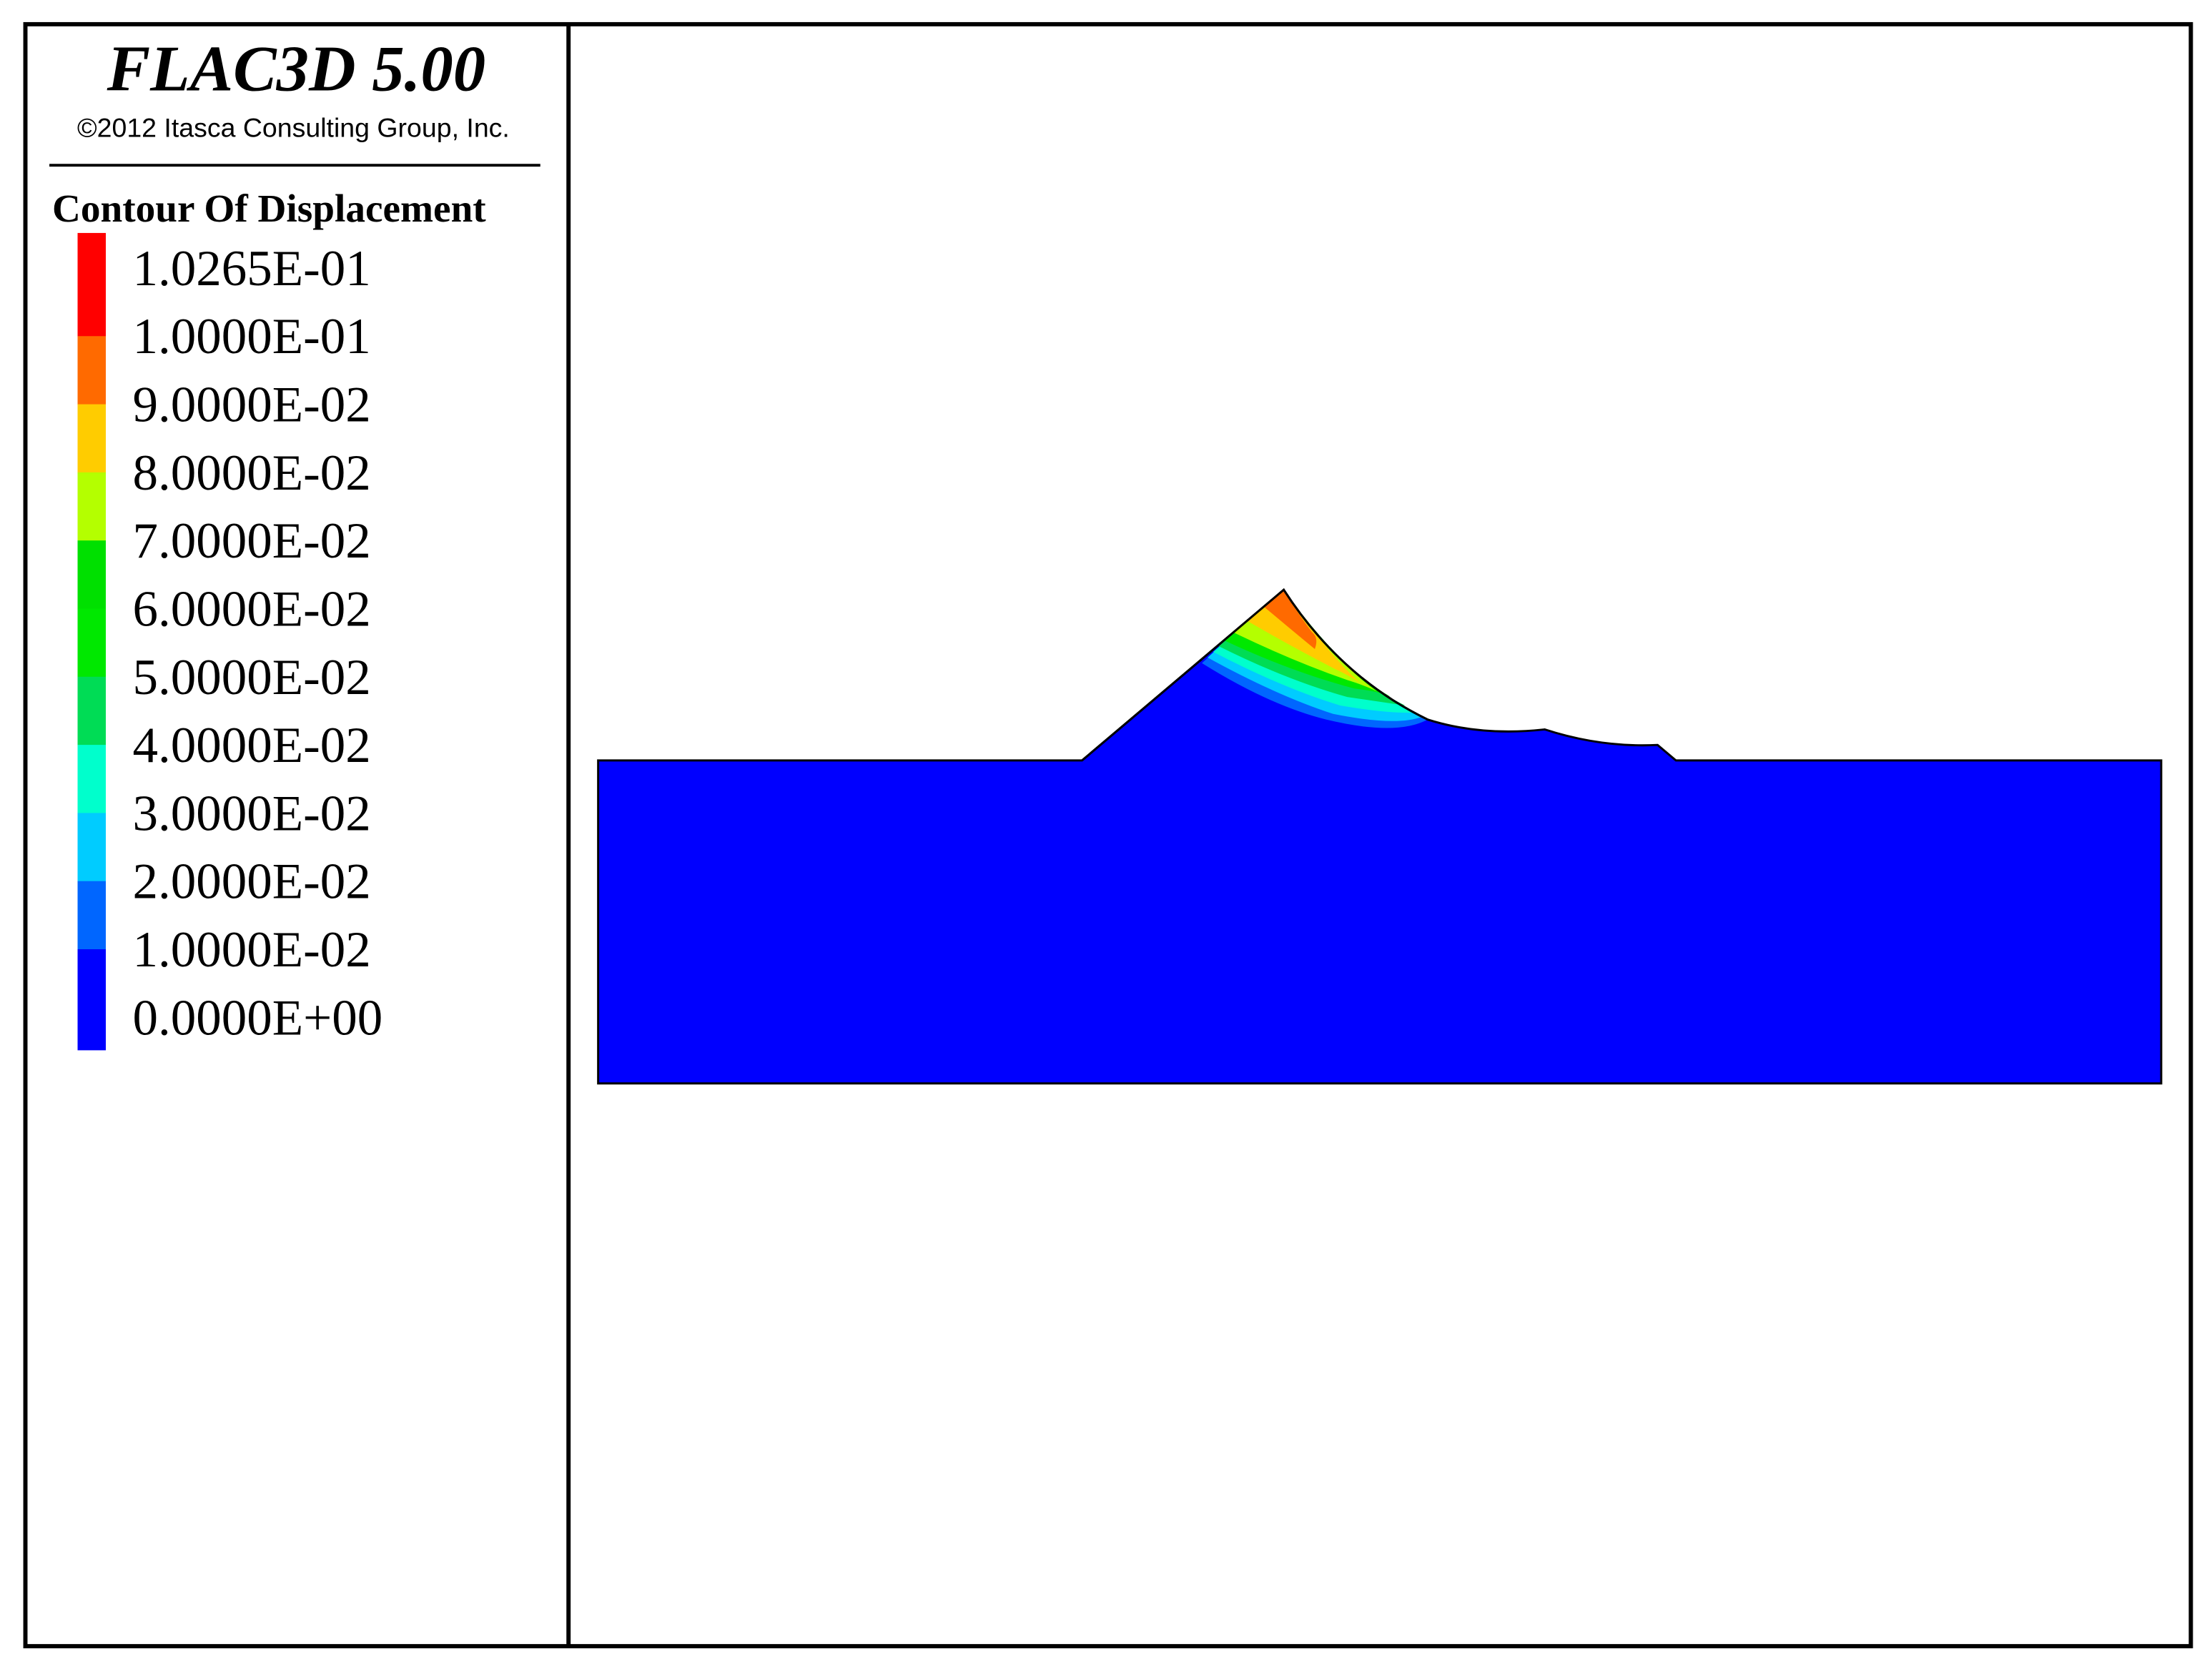 This screenshot has width=2212, height=1669. I want to click on copyright: ©2012 Itasca Consulting Group, Inc., so click(293, 128).